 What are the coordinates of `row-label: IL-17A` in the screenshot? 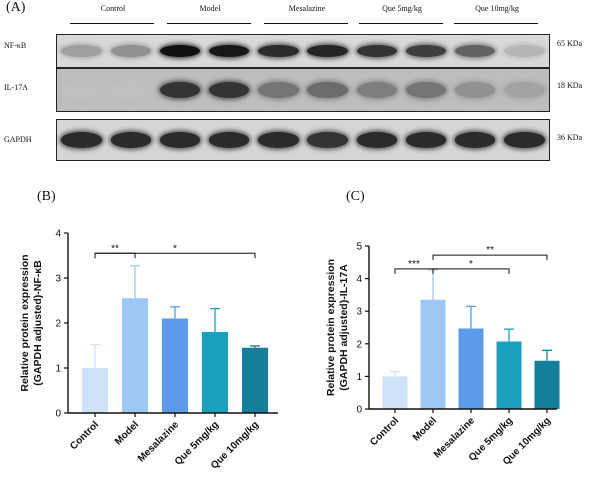 It's located at (16, 87).